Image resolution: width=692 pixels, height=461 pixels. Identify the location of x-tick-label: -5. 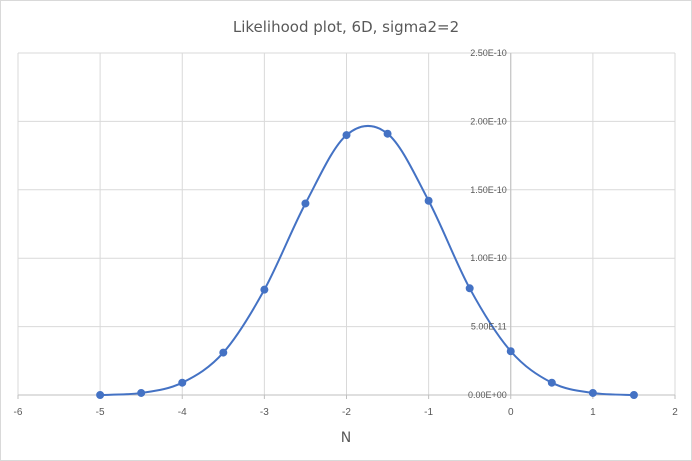
(100, 412).